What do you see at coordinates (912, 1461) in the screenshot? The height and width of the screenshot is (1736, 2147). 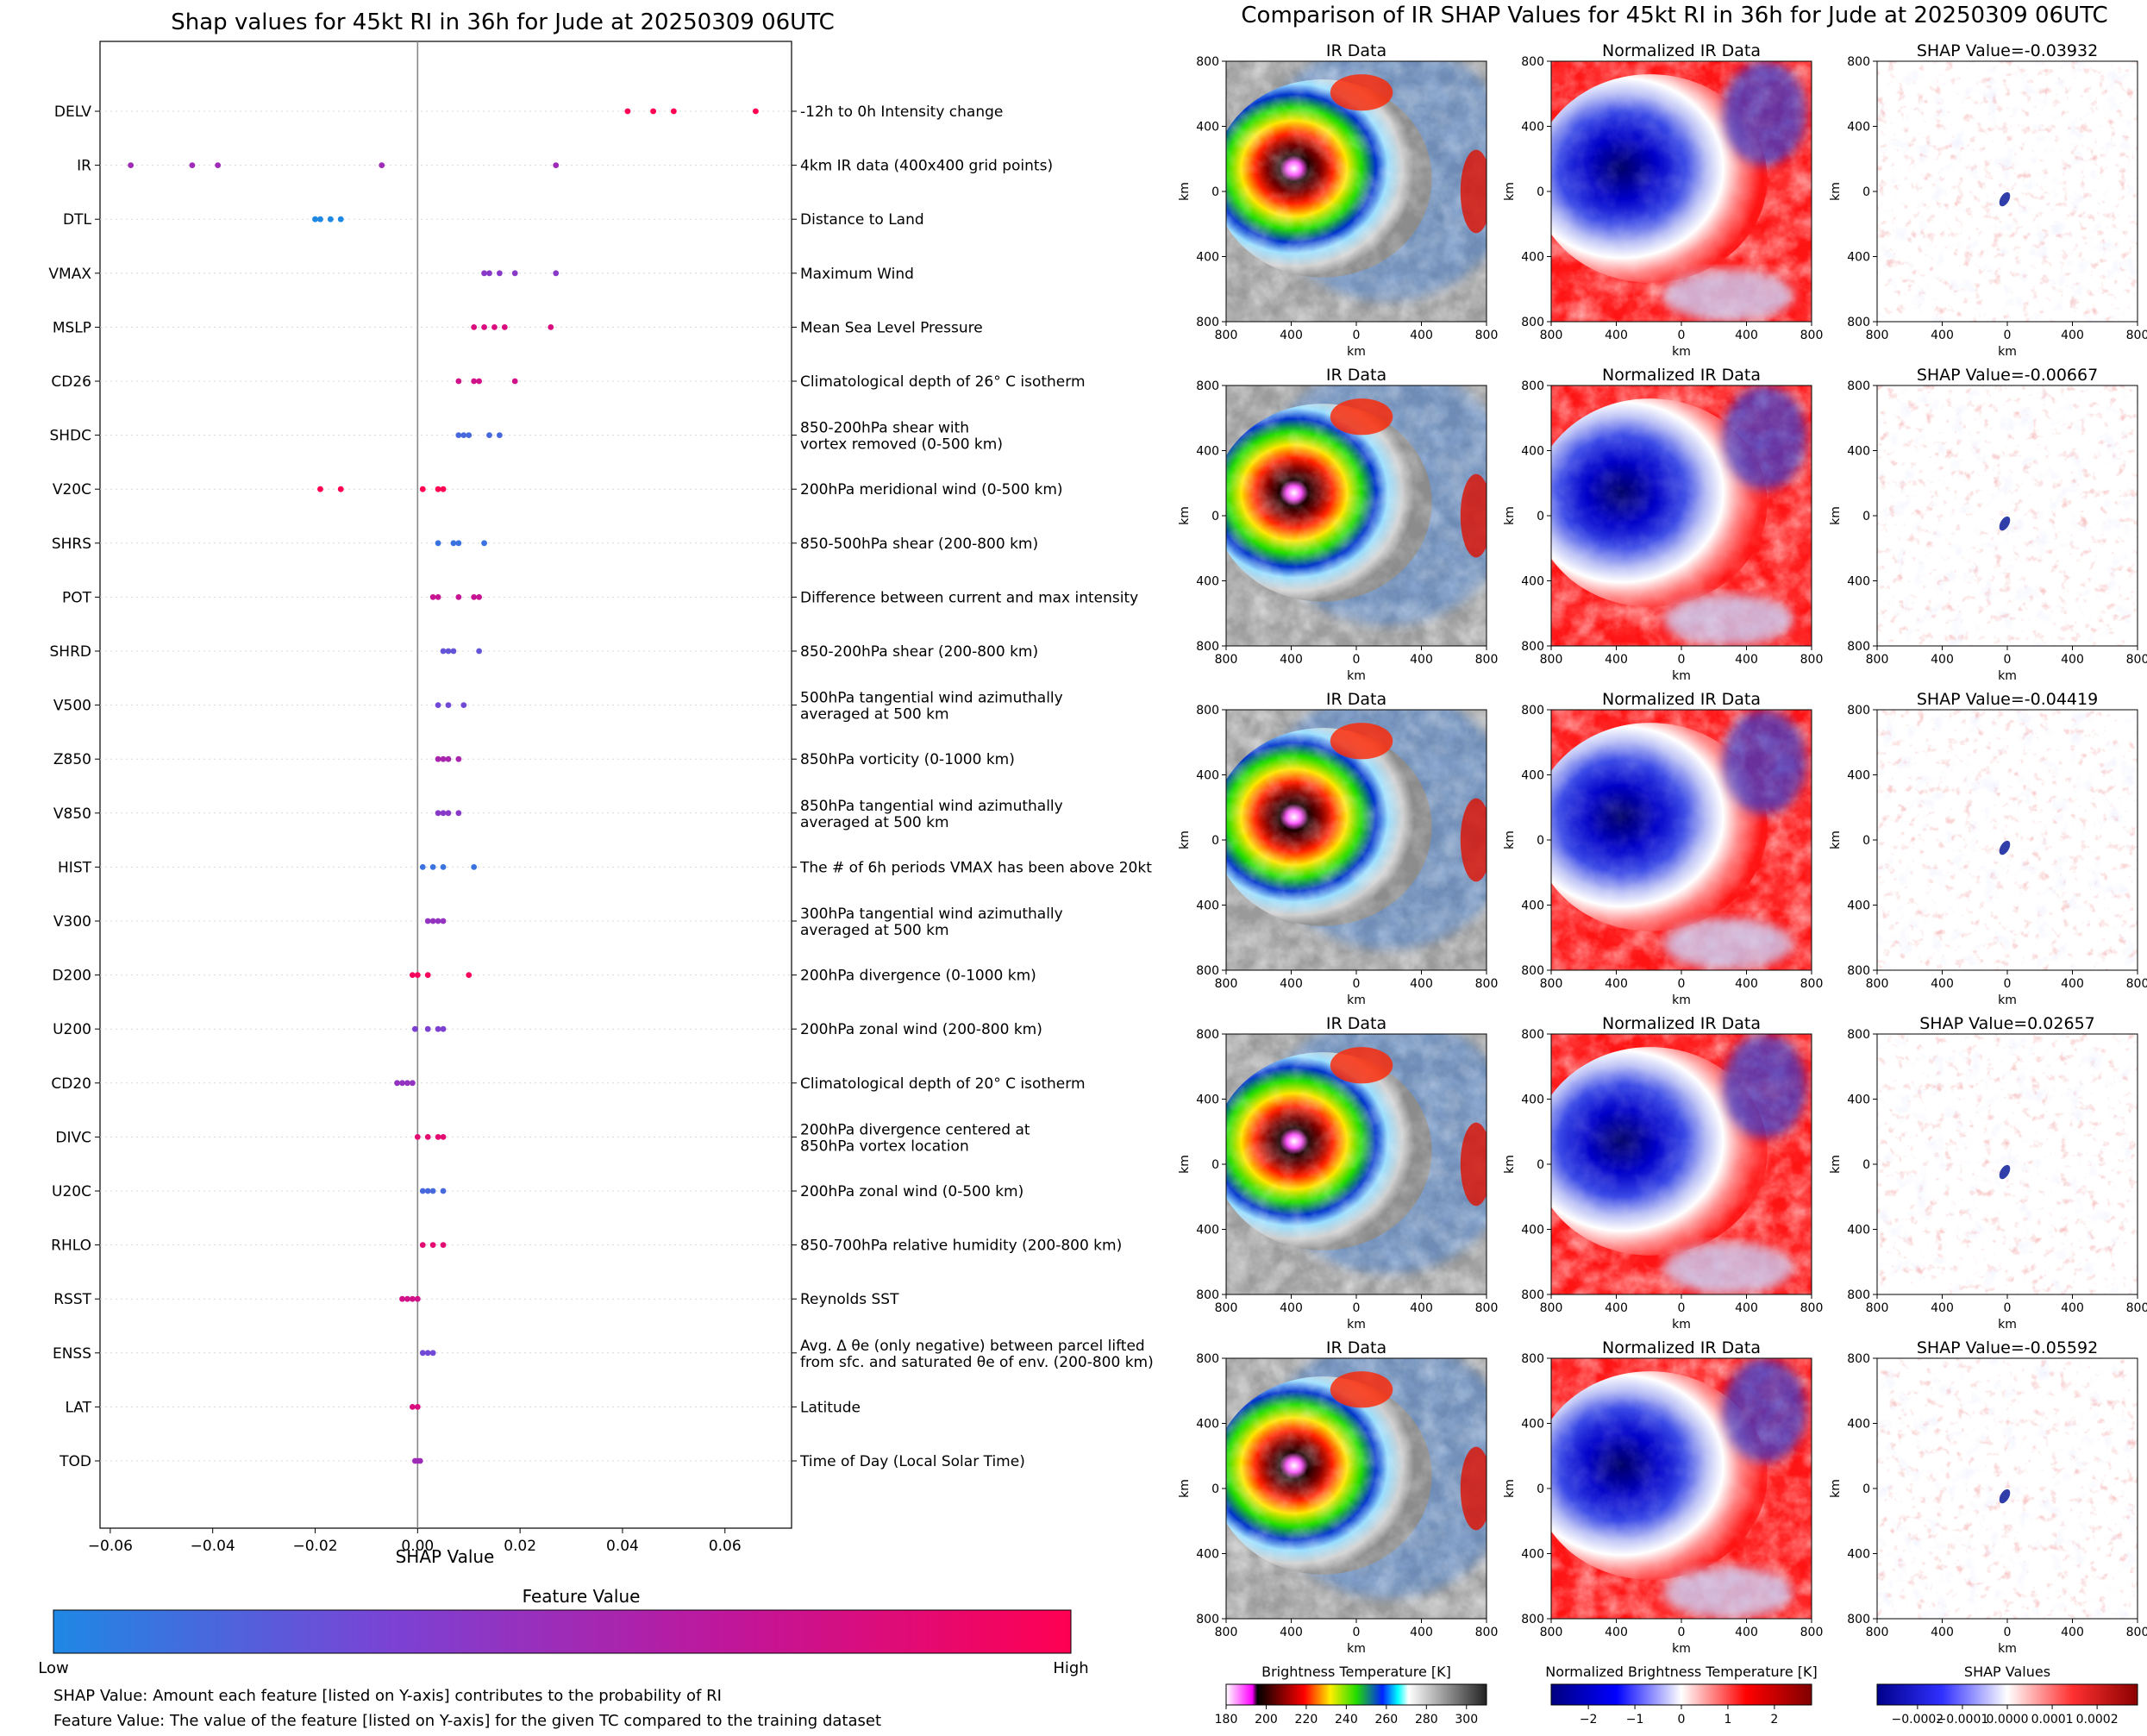 I see `feature-description: Time of Day (Local Solar Time)` at bounding box center [912, 1461].